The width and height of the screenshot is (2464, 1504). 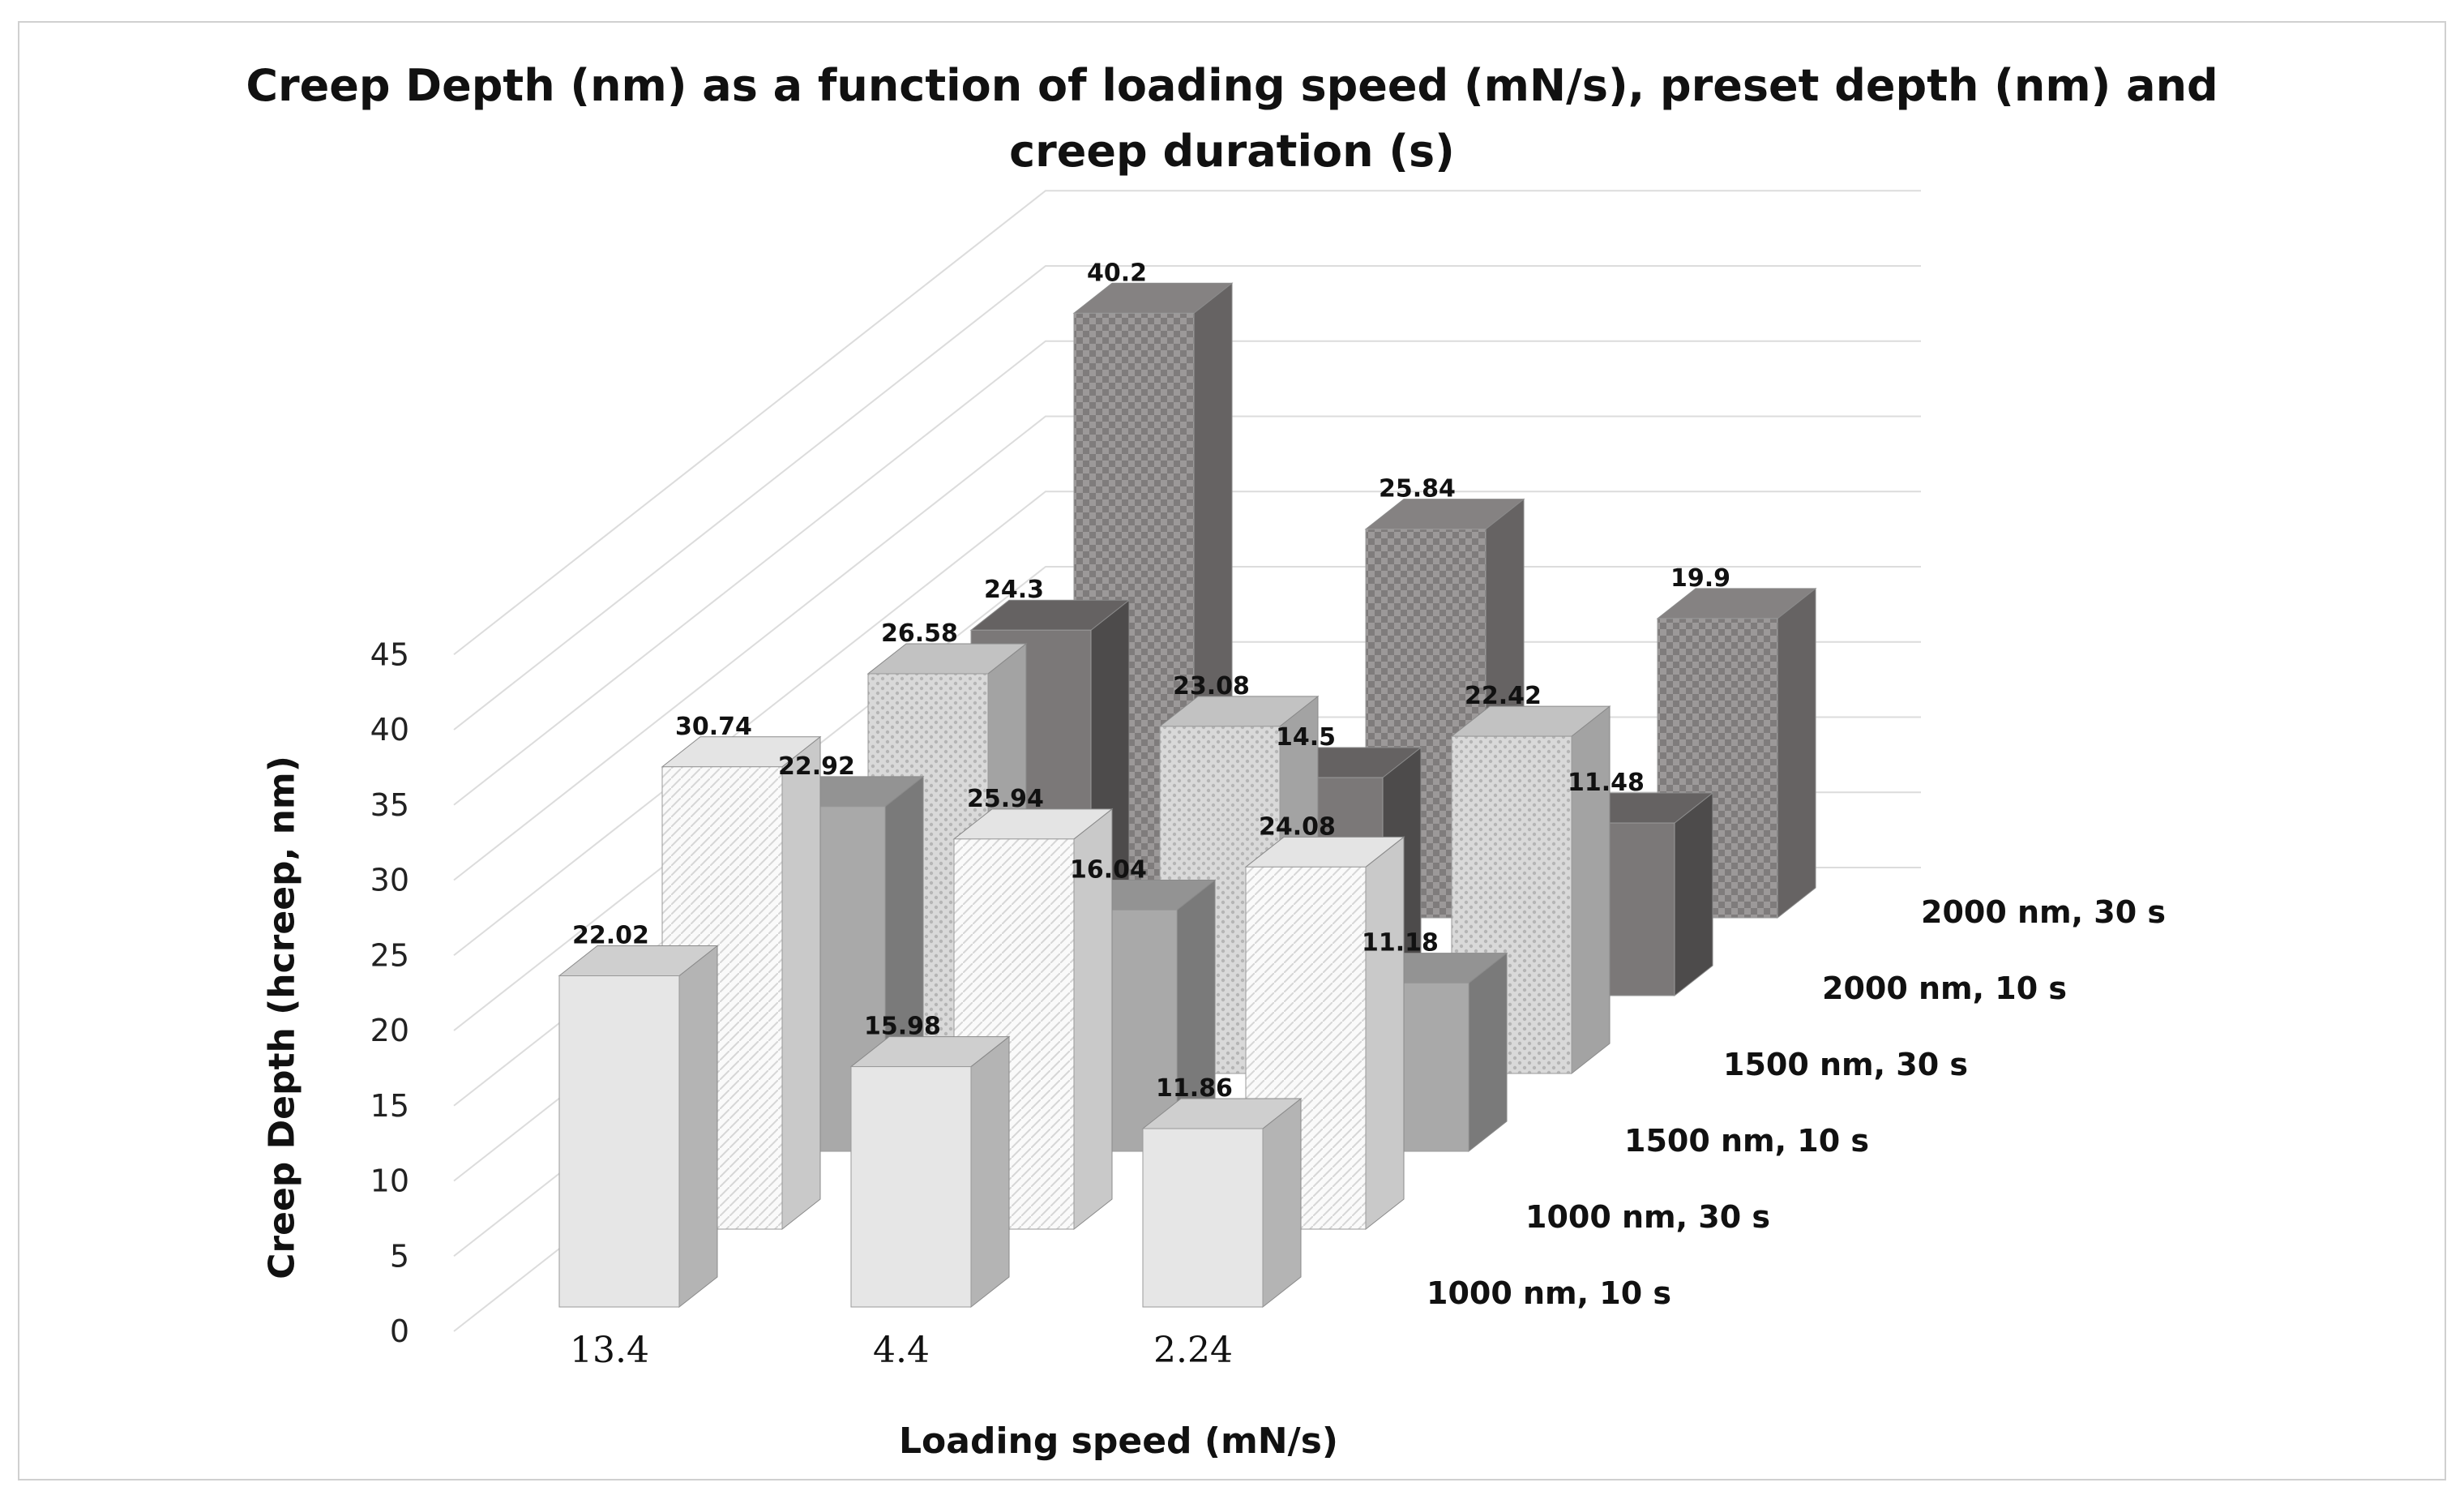 I want to click on series-label: 1000 nm, 30 s, so click(x=1648, y=1217).